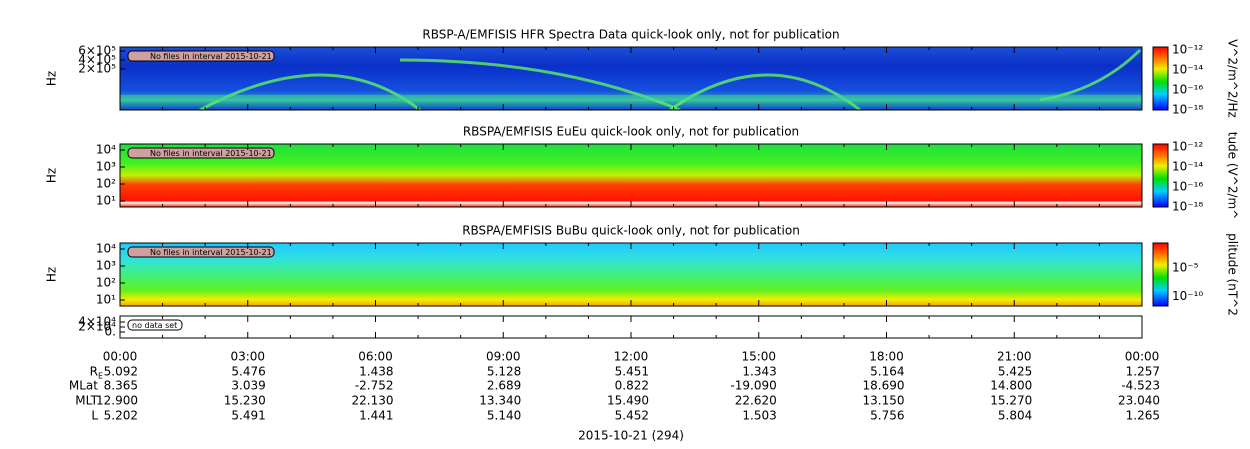  Describe the element at coordinates (375, 357) in the screenshot. I see `time-label: 06:00` at that location.